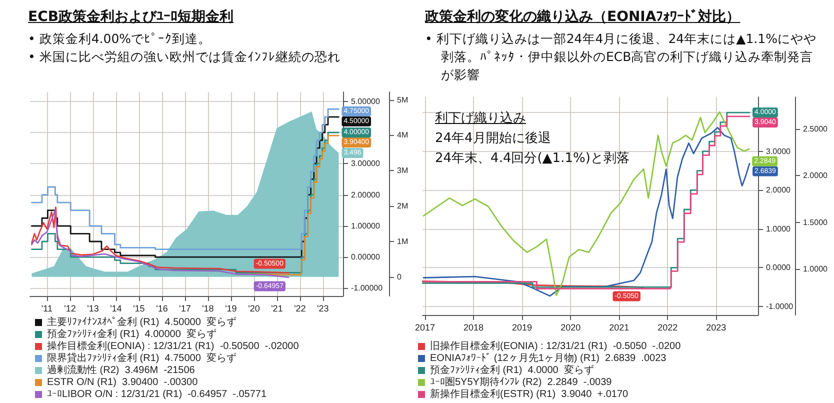  Describe the element at coordinates (402, 135) in the screenshot. I see `y2-tick-label: 4M` at that location.